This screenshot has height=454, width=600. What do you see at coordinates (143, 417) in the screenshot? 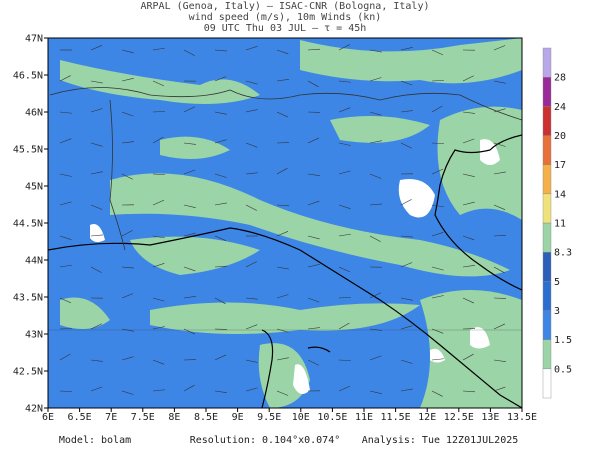
I see `lon-label: 7.5E` at bounding box center [143, 417].